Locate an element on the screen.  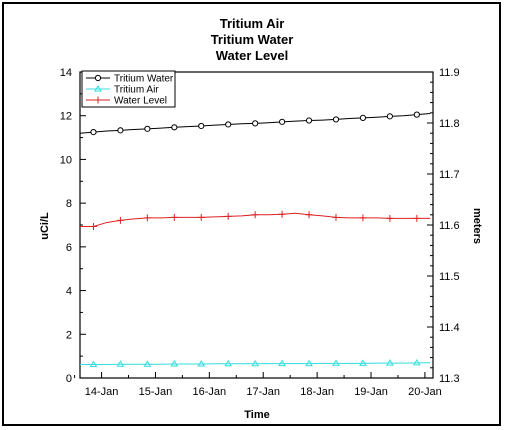
y-tick-label: 8 is located at coordinates (69, 204).